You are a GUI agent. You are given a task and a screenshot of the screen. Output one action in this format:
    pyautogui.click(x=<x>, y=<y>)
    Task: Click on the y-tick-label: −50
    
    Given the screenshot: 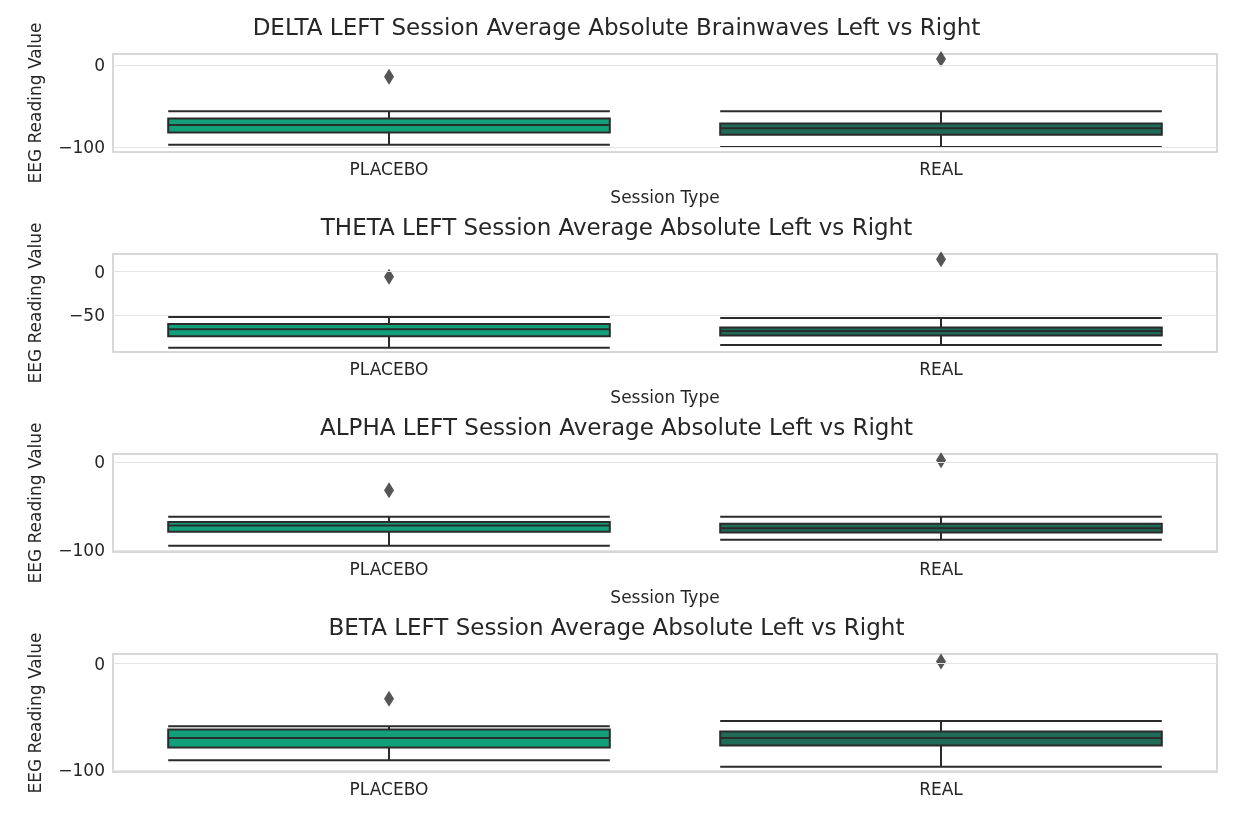 What is the action you would take?
    pyautogui.click(x=87, y=315)
    